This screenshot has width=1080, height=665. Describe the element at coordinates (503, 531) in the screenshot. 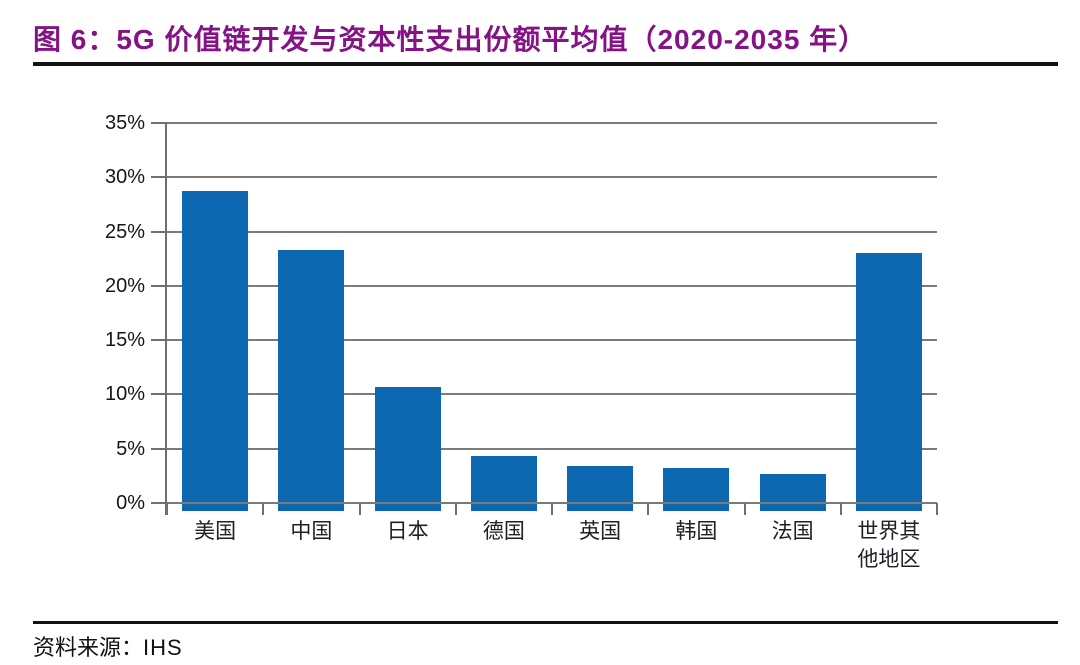

I see `x-axis-label: 德国` at that location.